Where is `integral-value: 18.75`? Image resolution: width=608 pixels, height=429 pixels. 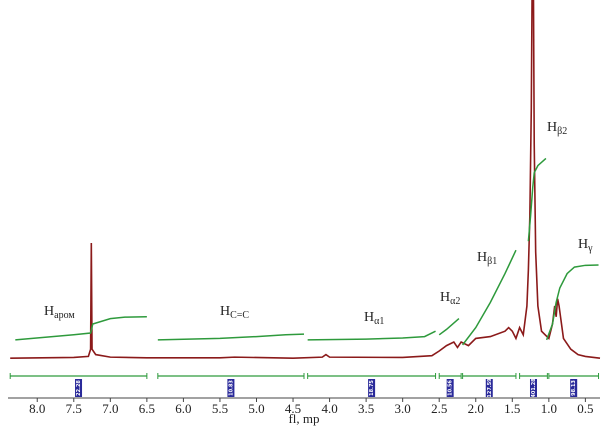 integral-value: 18.75 is located at coordinates (372, 388).